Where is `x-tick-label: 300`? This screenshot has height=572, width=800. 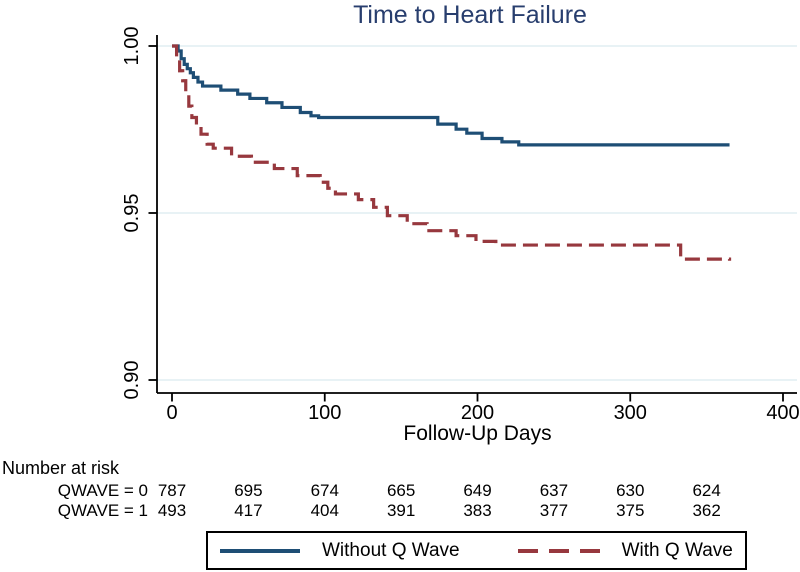
x-tick-label: 300 is located at coordinates (630, 413).